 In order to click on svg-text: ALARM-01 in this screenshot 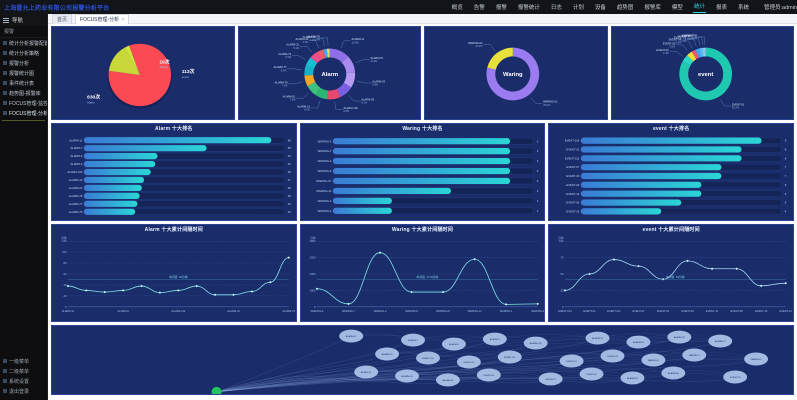, I will do `click(233, 311)`.